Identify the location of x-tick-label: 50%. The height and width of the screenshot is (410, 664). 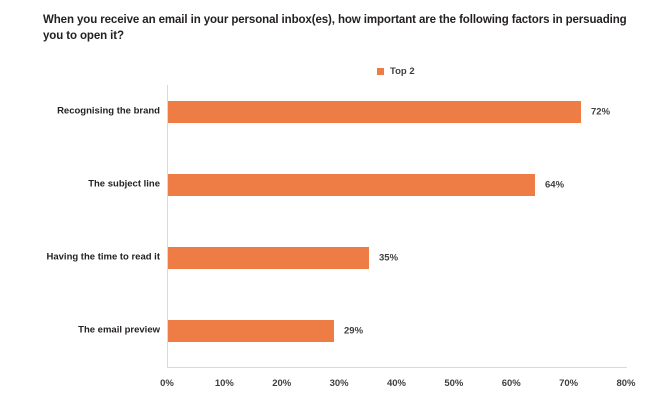
(454, 383).